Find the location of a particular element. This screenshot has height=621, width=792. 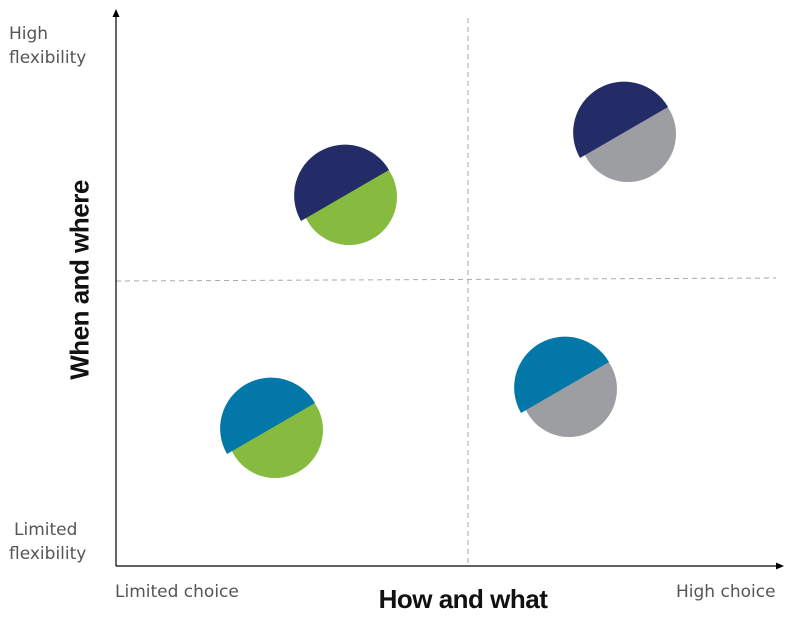

y-axis-low-label: Limited flexibility is located at coordinates (47, 542).